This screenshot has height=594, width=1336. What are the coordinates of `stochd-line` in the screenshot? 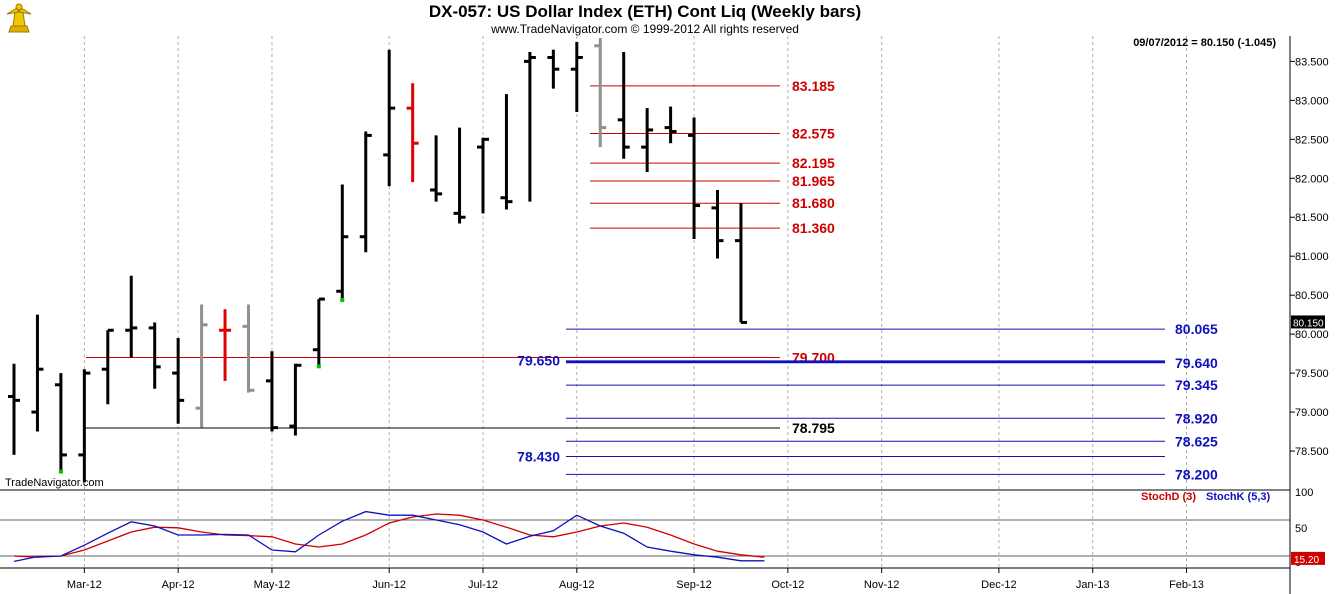 It's located at (389, 535).